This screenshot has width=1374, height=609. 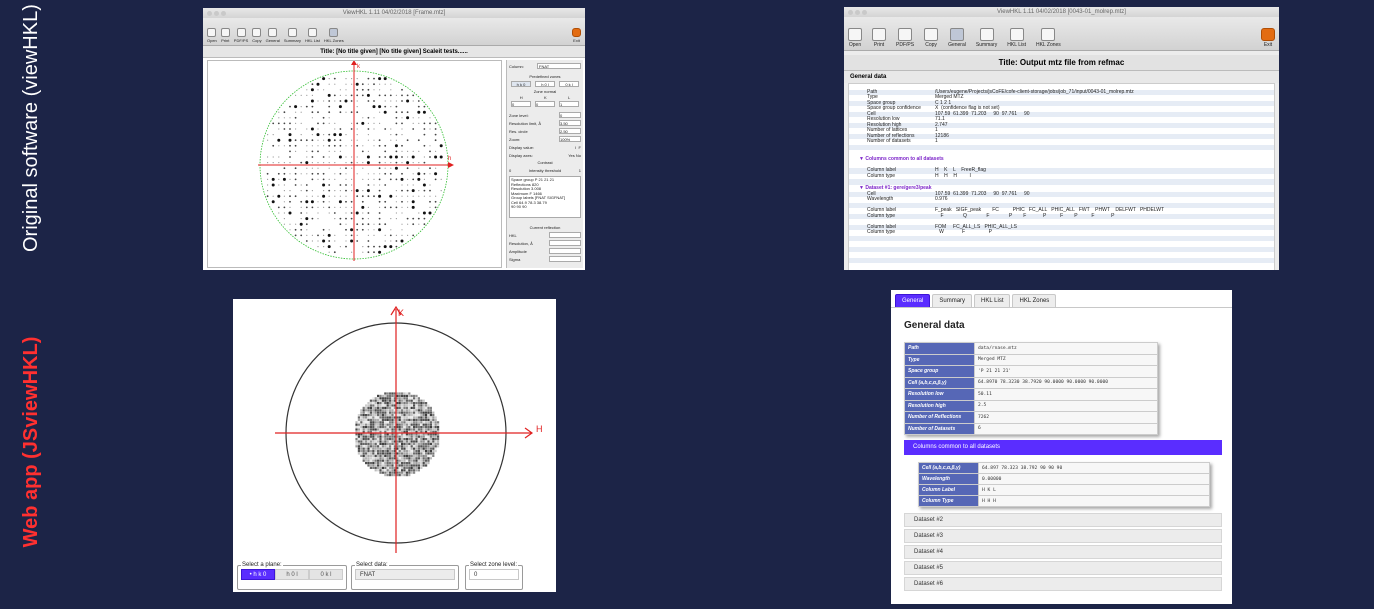 What do you see at coordinates (931, 34) in the screenshot?
I see `copy-icon` at bounding box center [931, 34].